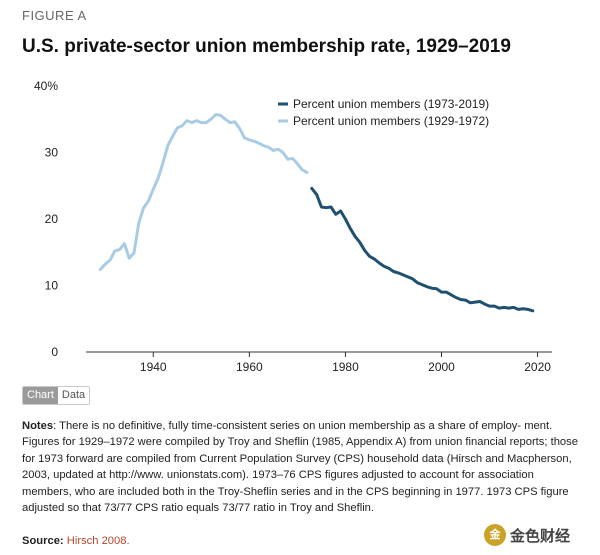  Describe the element at coordinates (98, 541) in the screenshot. I see `source-link: Hirsch 2008.` at that location.